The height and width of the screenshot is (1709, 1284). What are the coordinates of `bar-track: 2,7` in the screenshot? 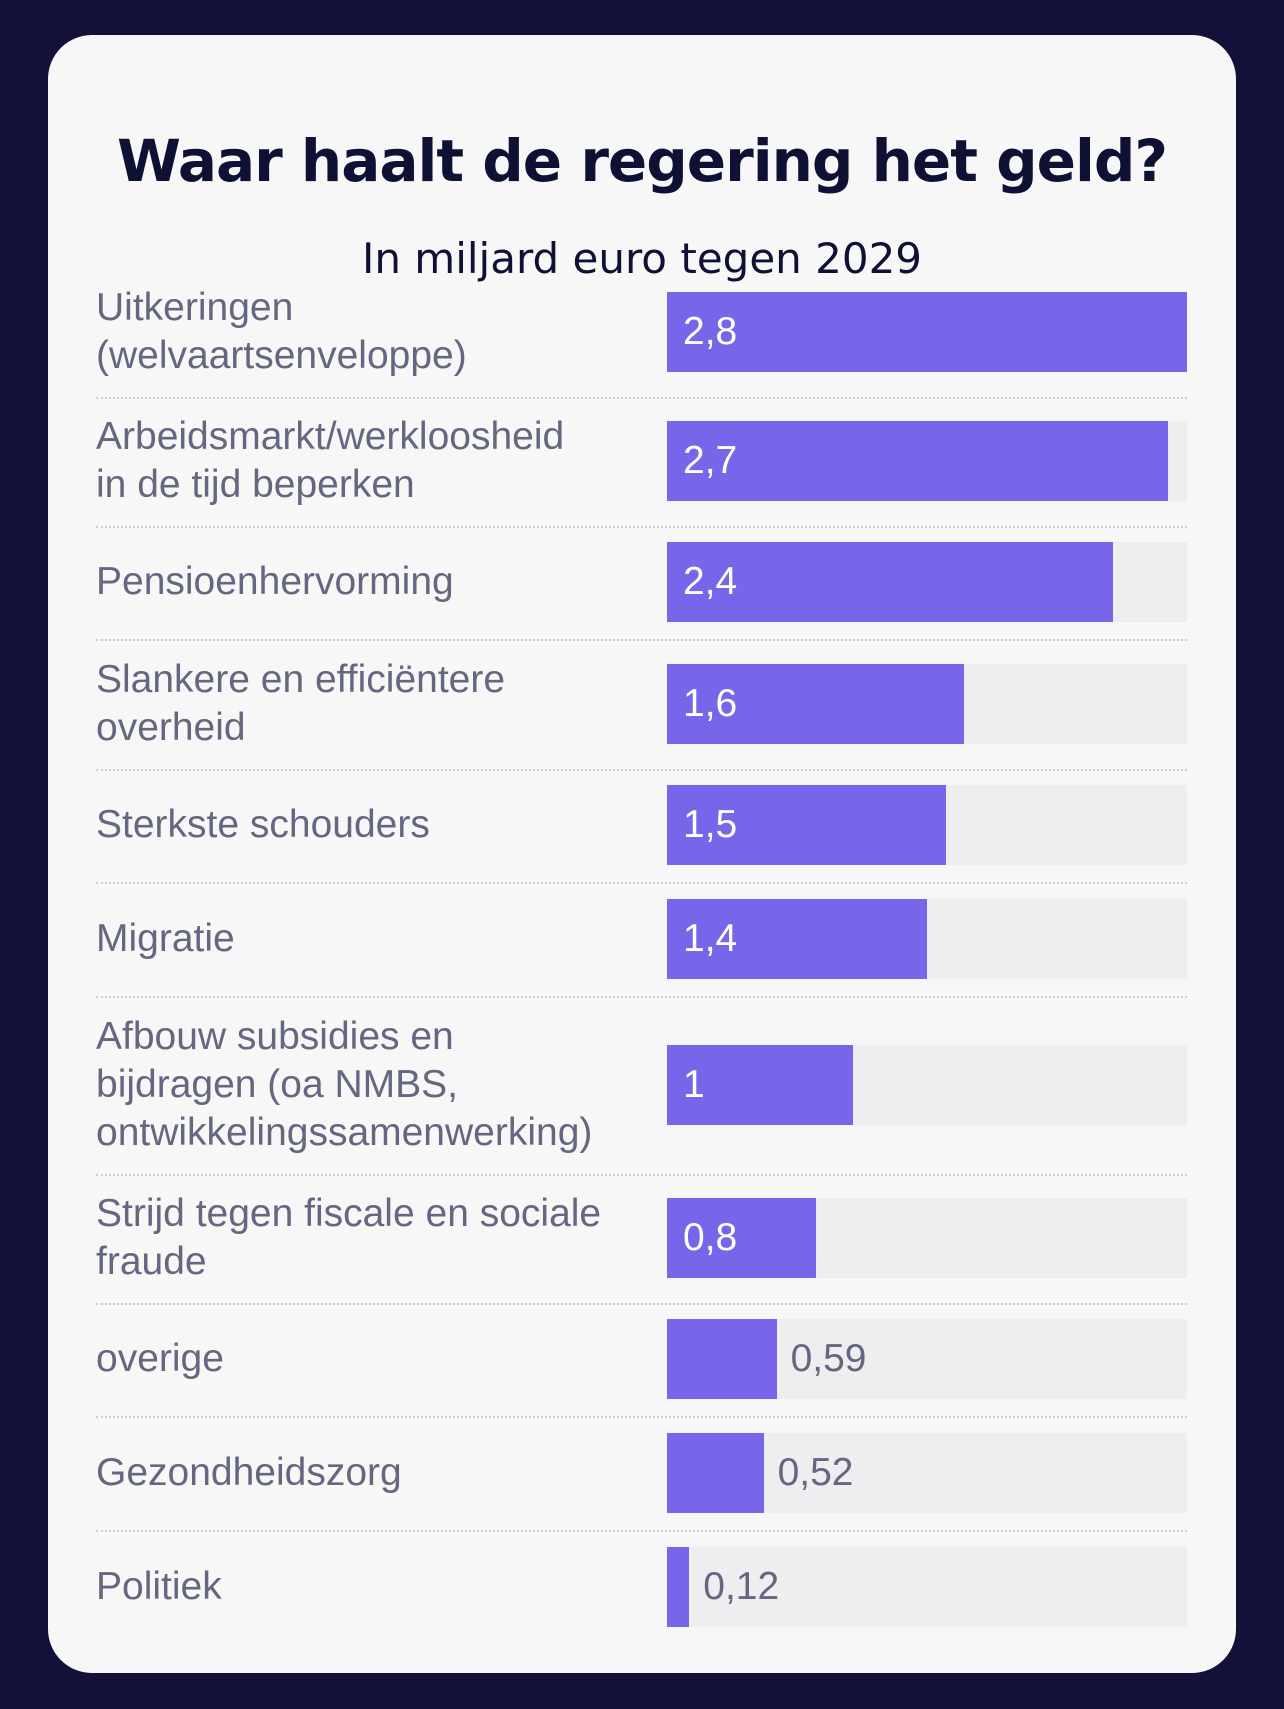 It's located at (927, 461).